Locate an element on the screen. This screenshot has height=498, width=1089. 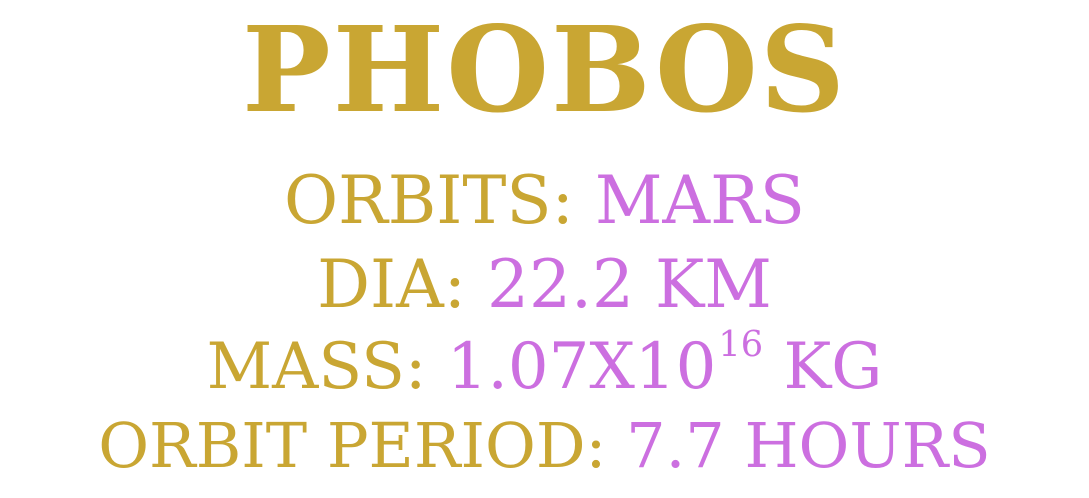
diameter-value: 22.2 KM is located at coordinates (629, 284).